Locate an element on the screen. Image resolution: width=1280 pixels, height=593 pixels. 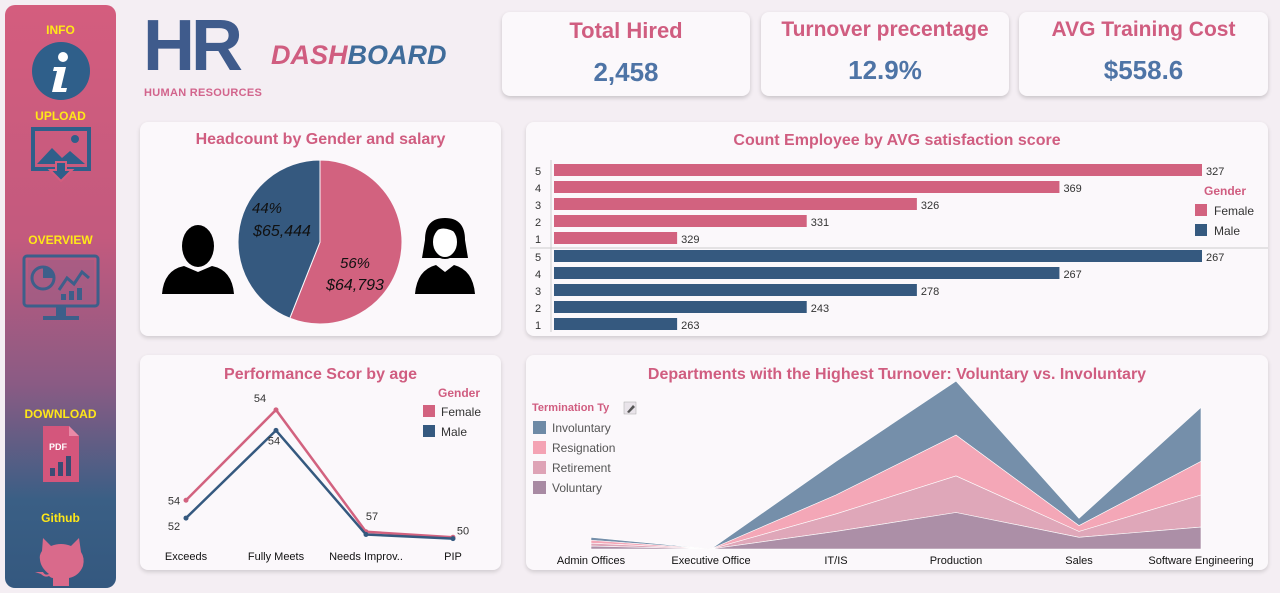
sidebar-item-github: Github is located at coordinates (60, 549).